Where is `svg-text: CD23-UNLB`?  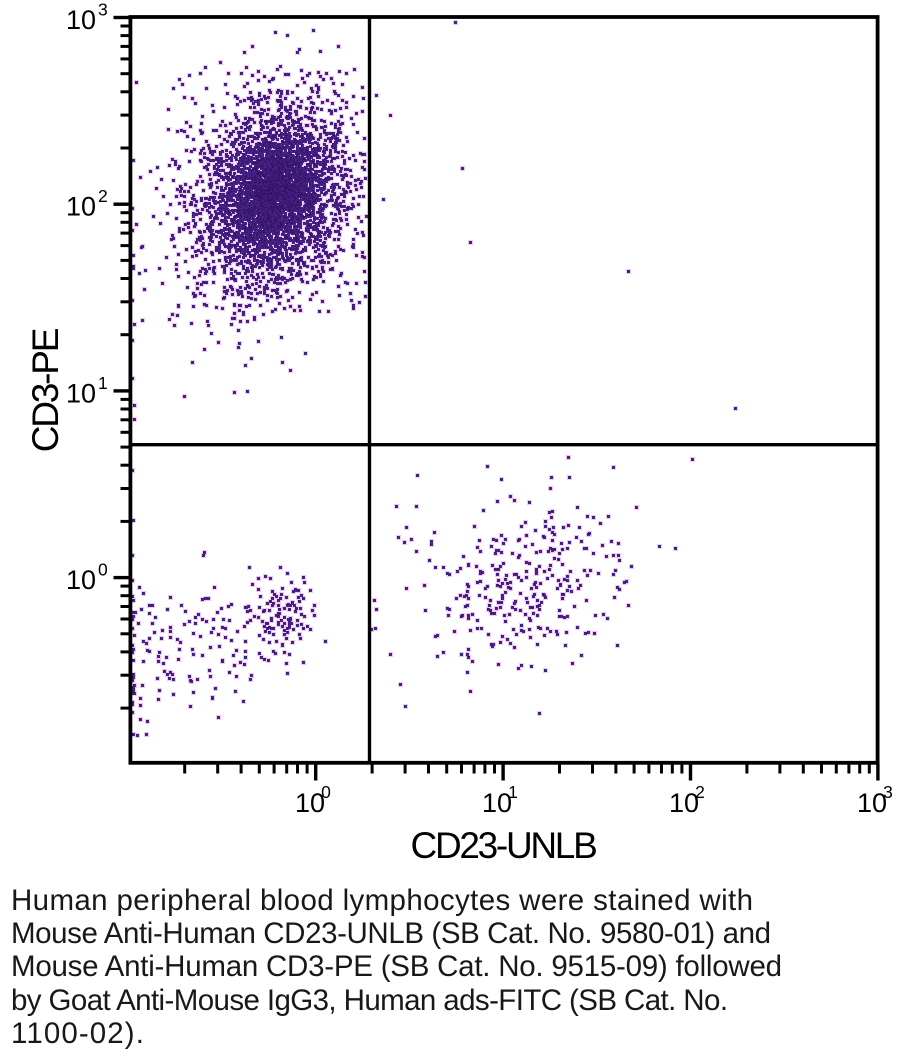 svg-text: CD23-UNLB is located at coordinates (504, 845).